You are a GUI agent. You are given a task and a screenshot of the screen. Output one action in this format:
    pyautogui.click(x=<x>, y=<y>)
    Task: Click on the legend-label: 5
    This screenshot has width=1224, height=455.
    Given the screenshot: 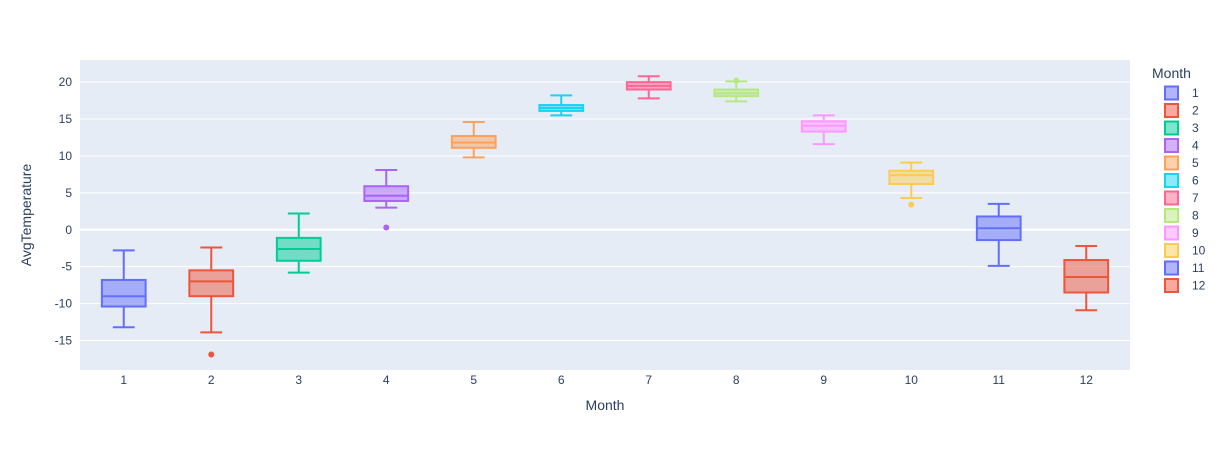 What is the action you would take?
    pyautogui.click(x=1195, y=163)
    